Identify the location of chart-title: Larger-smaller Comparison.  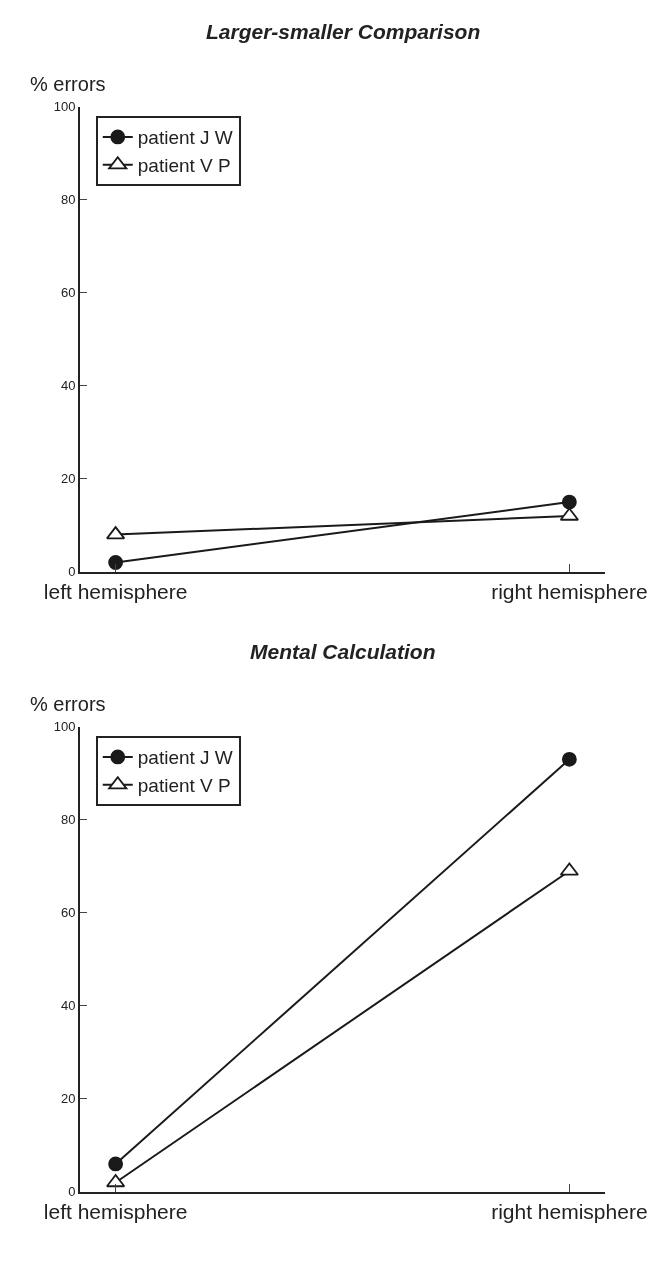
(343, 31).